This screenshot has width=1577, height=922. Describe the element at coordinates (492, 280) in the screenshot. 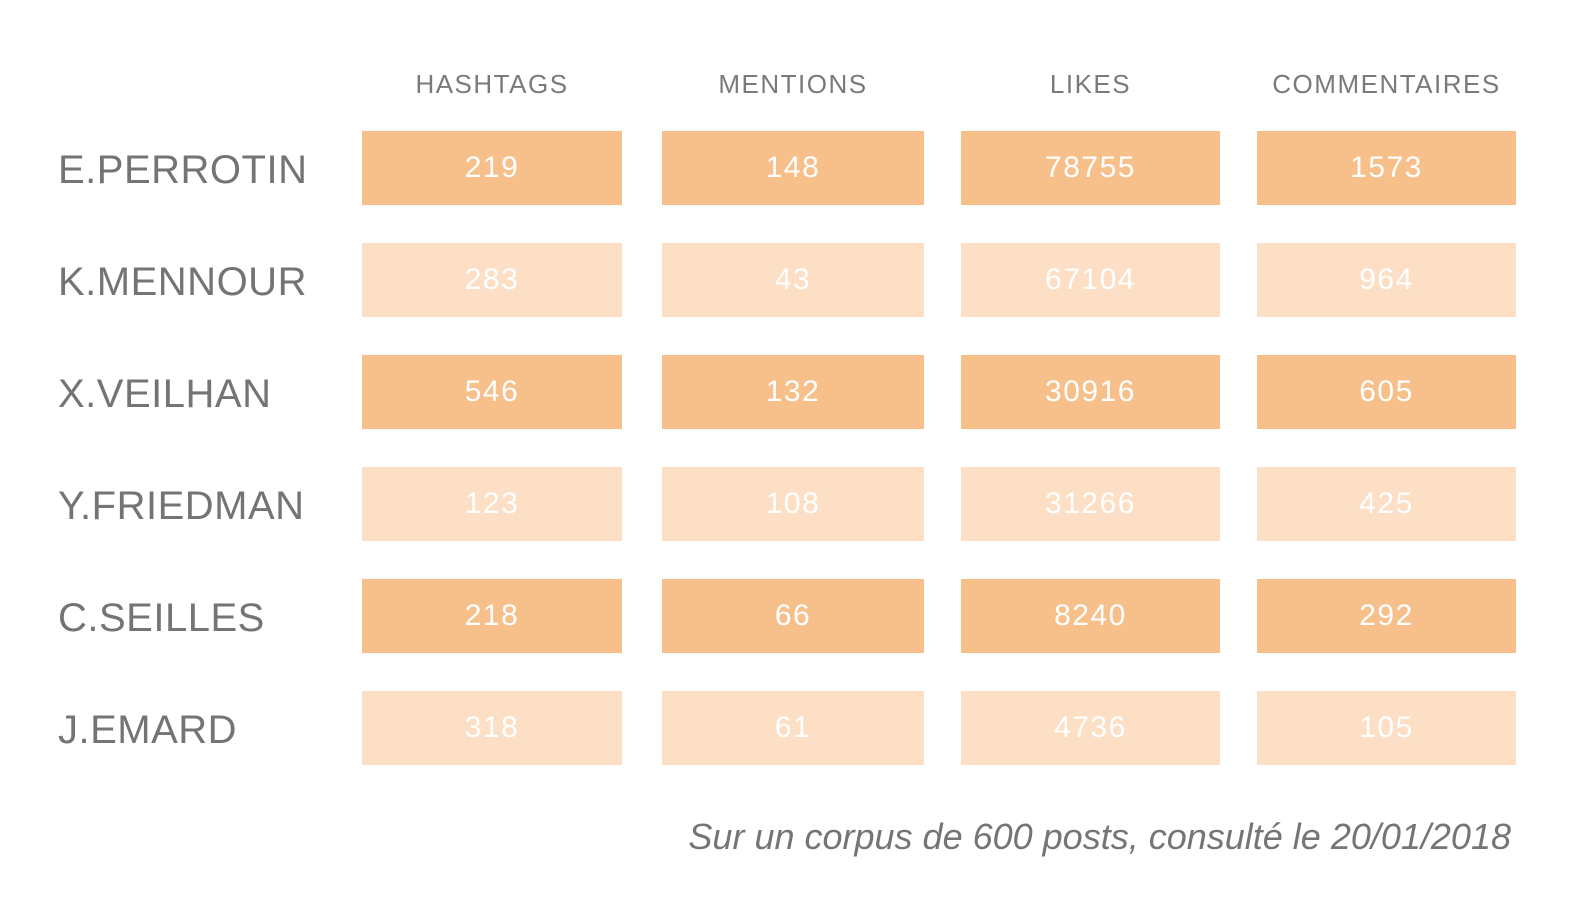

I see `table-cell-hashtags: 283` at that location.